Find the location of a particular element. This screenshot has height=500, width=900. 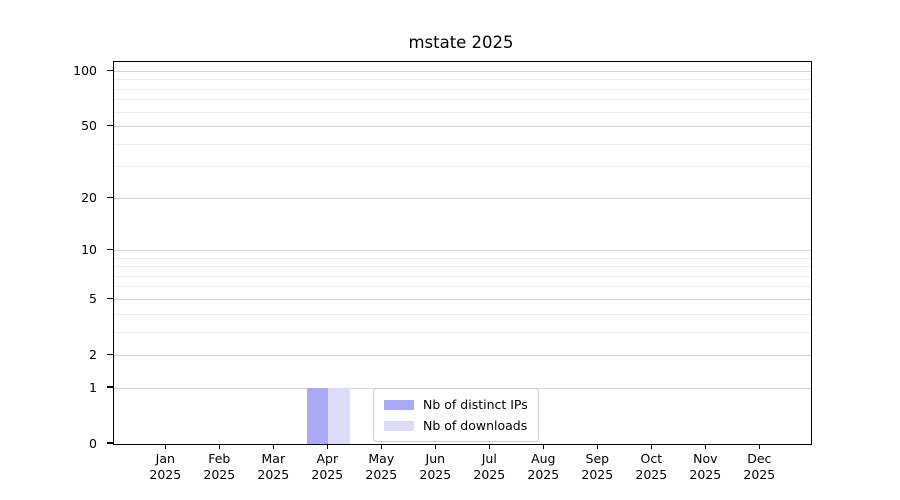

x-tick-label: Mar 2025 is located at coordinates (273, 467).